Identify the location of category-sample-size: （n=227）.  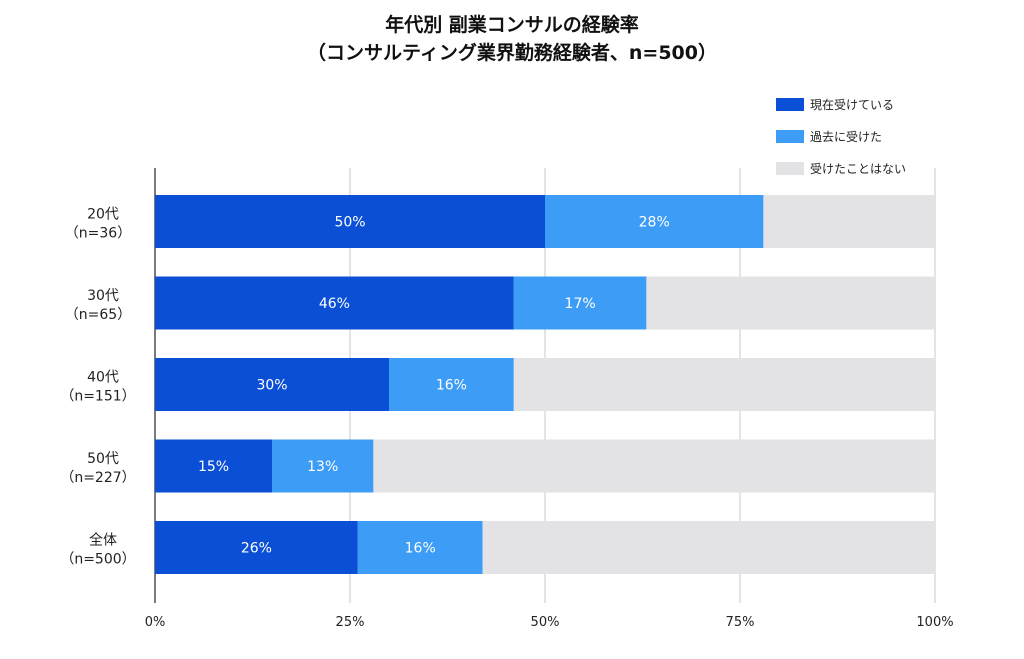
(97, 478).